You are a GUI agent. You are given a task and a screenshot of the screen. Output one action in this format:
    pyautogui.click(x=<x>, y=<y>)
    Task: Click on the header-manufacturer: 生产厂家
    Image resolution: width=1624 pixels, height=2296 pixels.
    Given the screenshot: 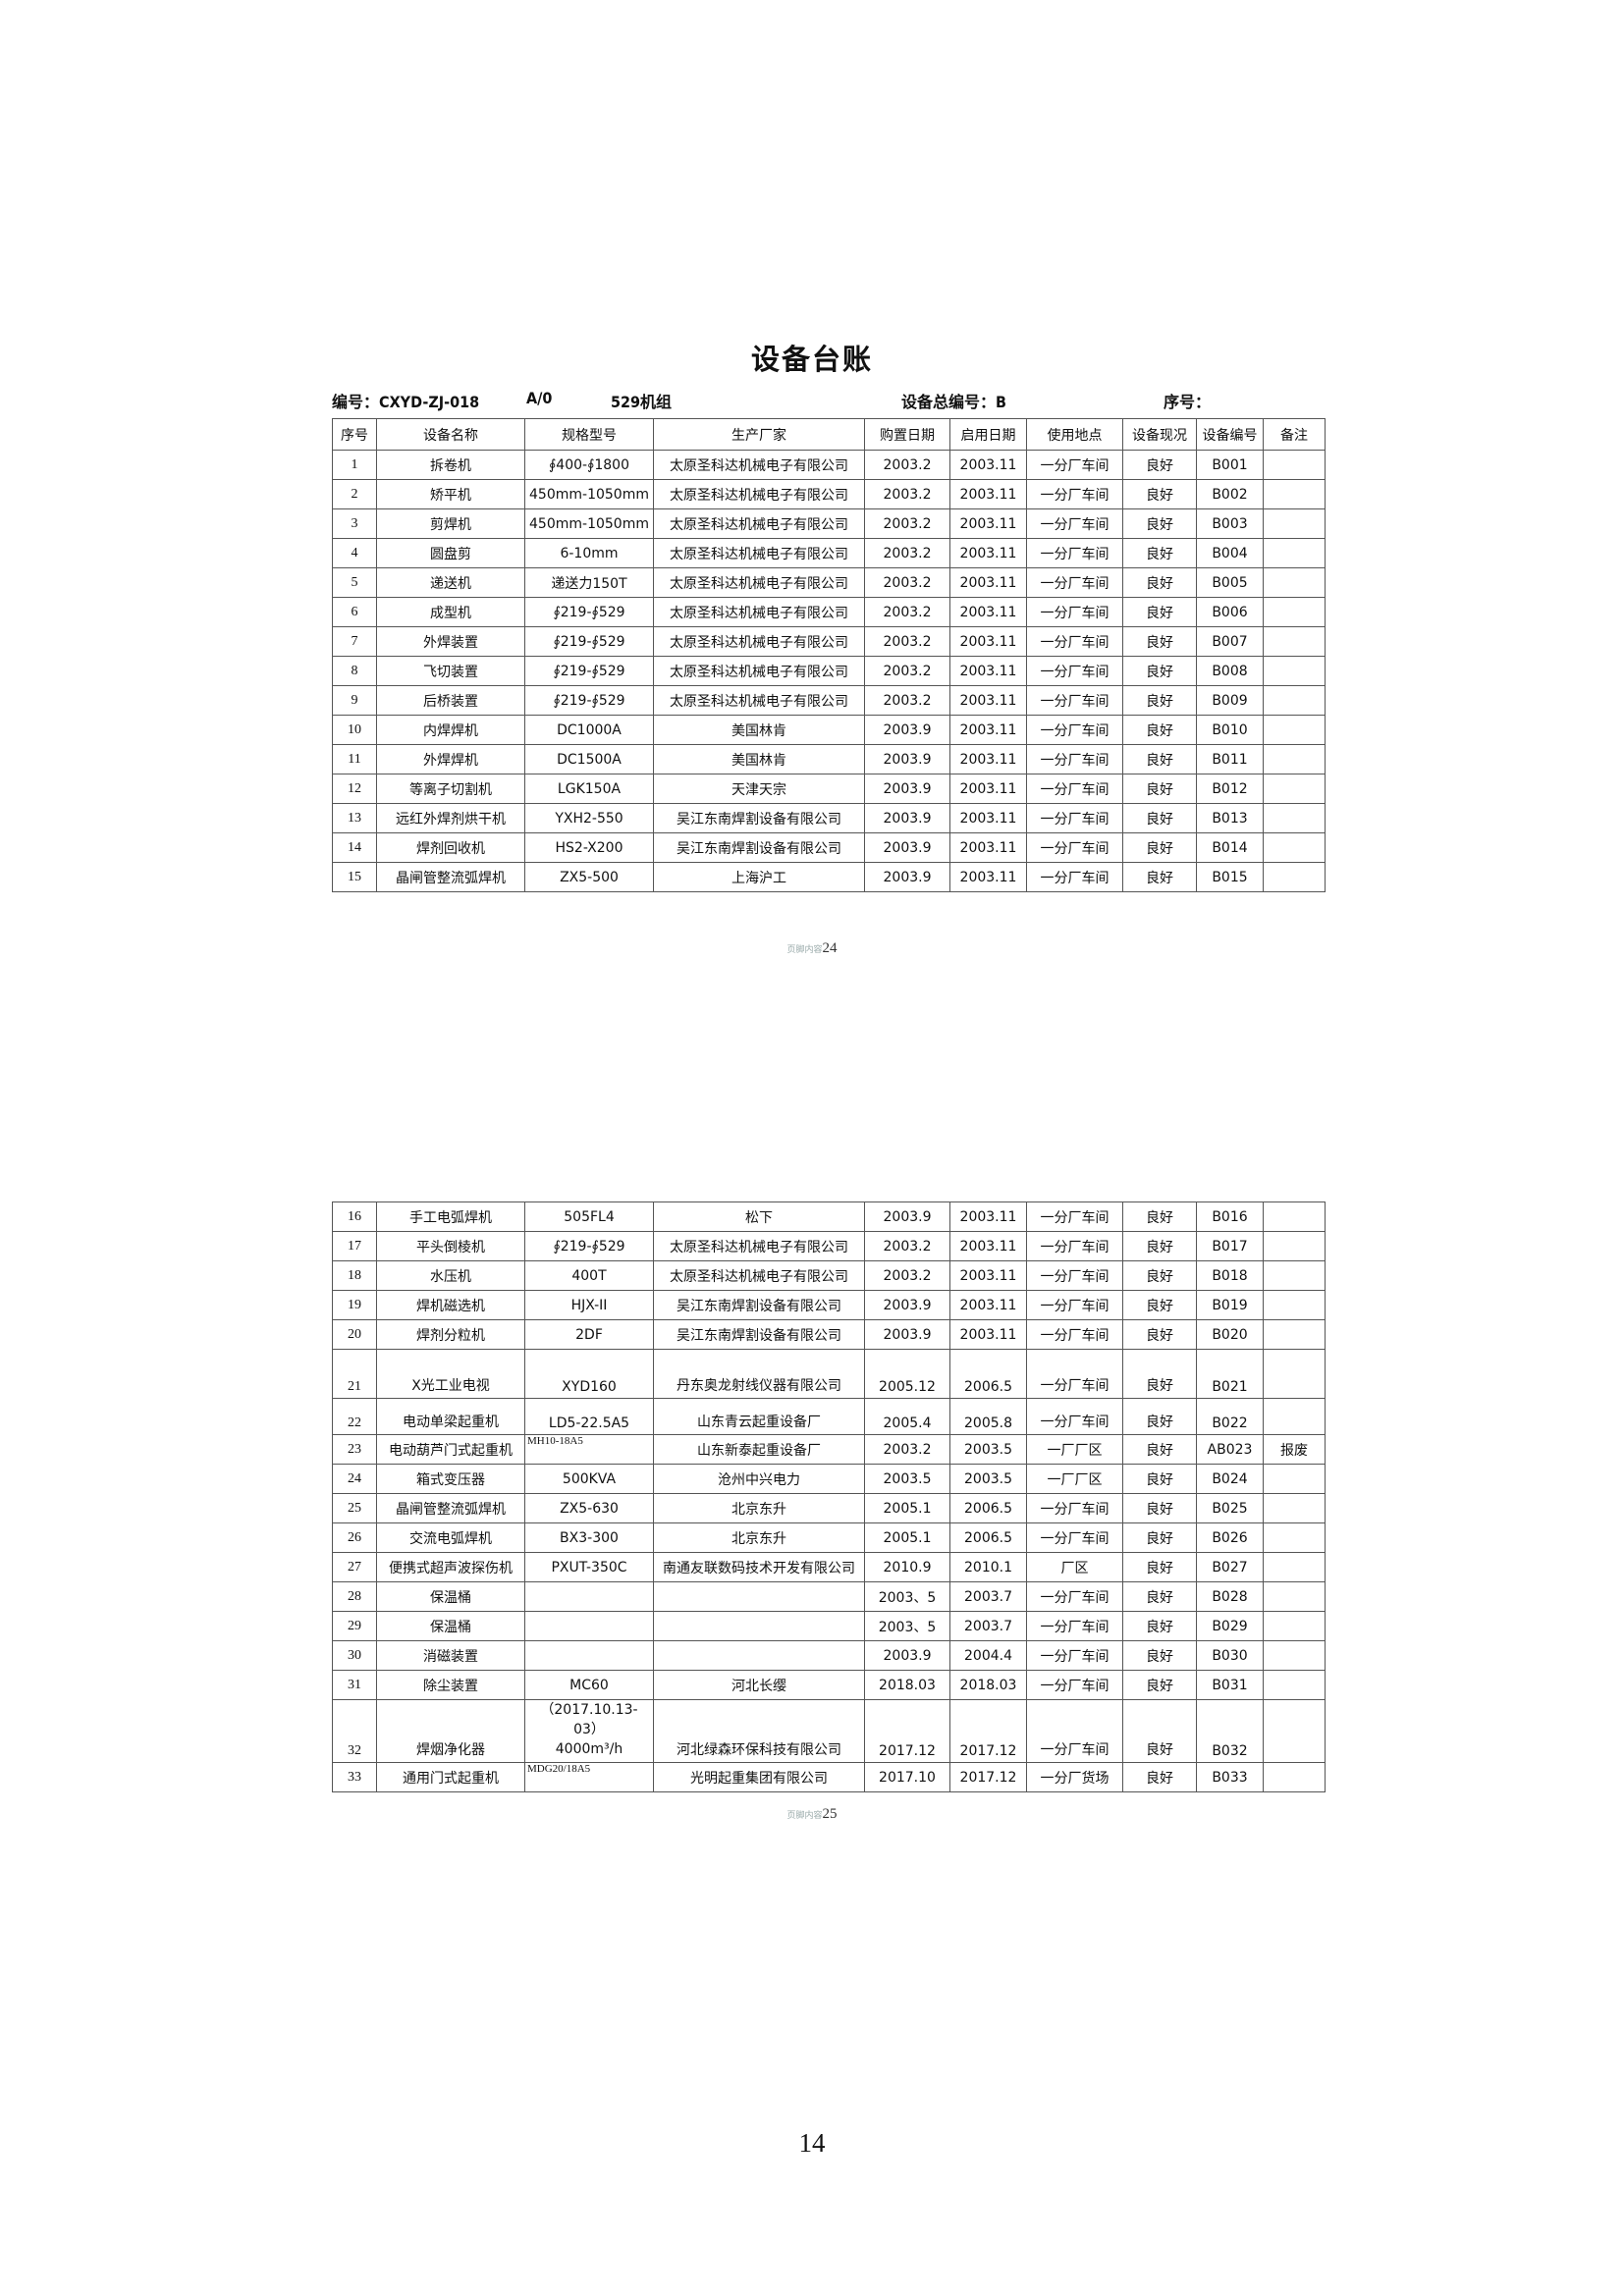 What is the action you would take?
    pyautogui.click(x=759, y=435)
    